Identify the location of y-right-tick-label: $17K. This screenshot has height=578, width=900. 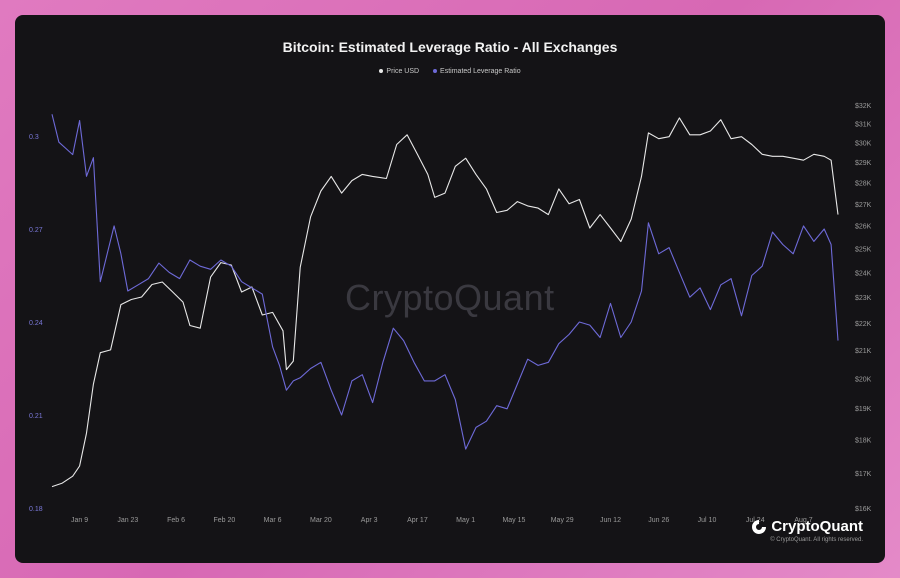
(863, 474).